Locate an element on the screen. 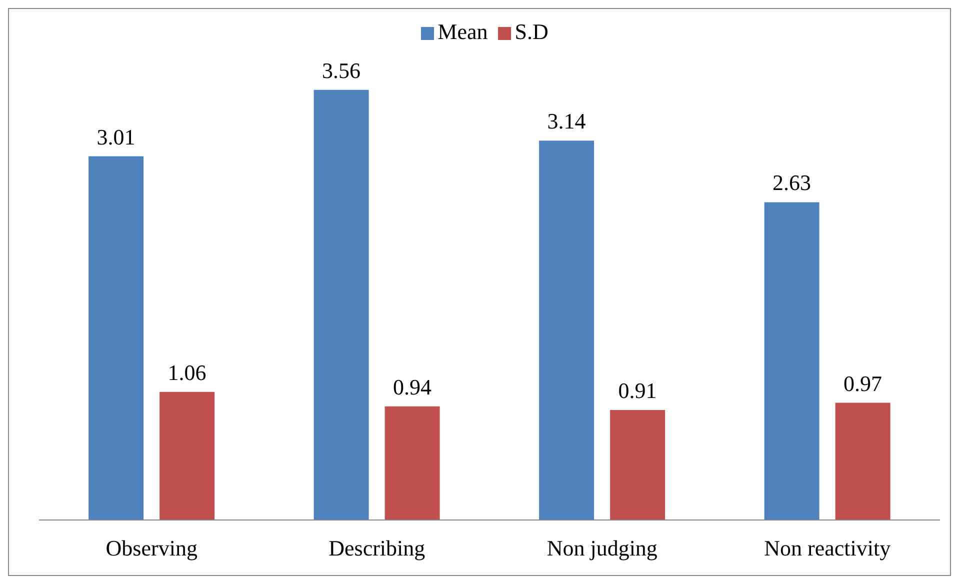 Image resolution: width=955 pixels, height=581 pixels. legend-label: S.D is located at coordinates (531, 31).